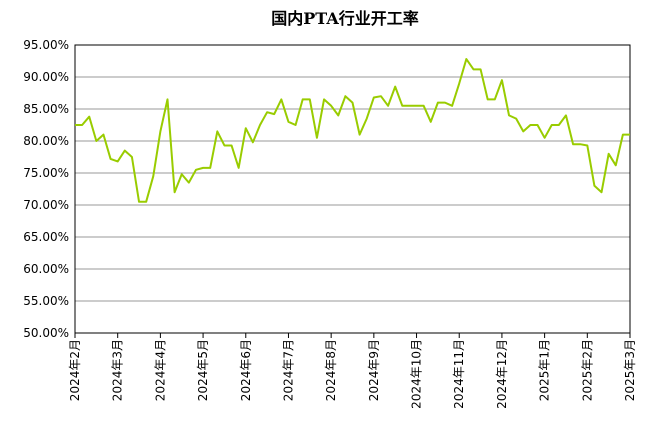 This screenshot has width=658, height=433. I want to click on x-tick-label: 2025年3月, so click(630, 370).